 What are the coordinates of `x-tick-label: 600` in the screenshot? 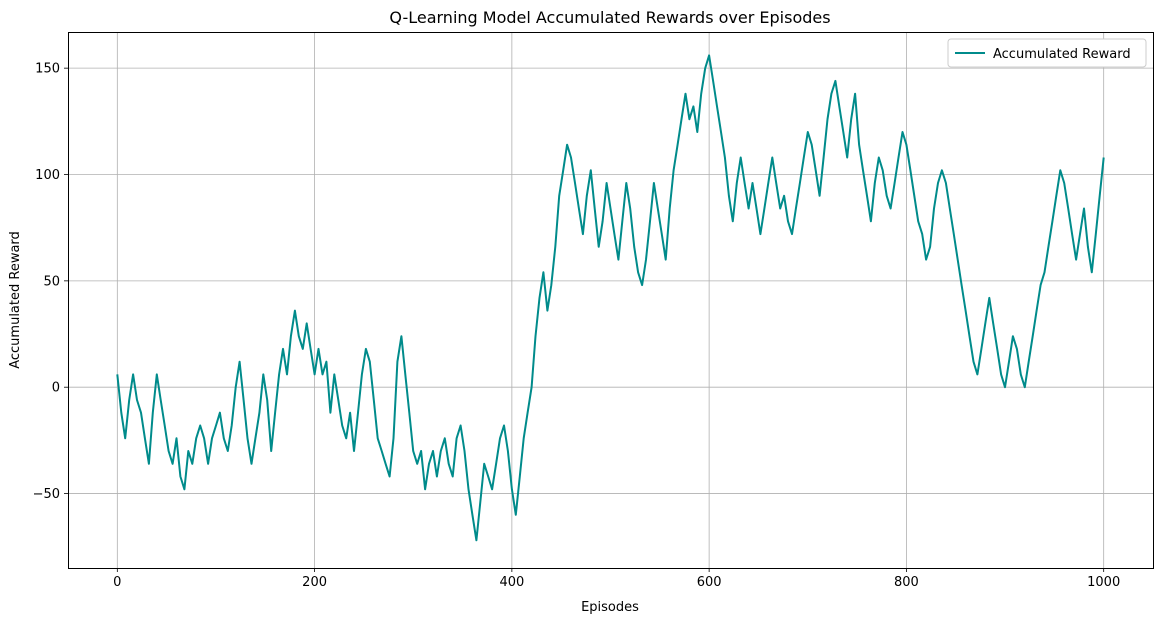 It's located at (709, 582).